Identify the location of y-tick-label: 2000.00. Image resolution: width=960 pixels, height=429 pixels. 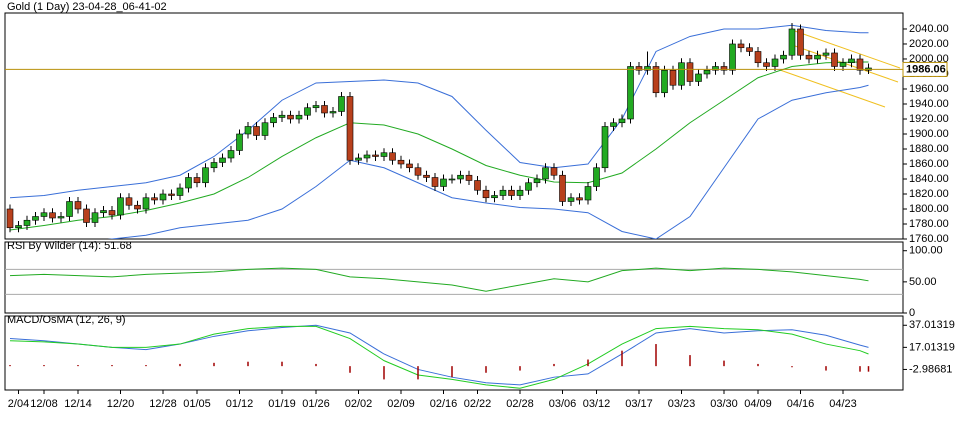
(929, 59).